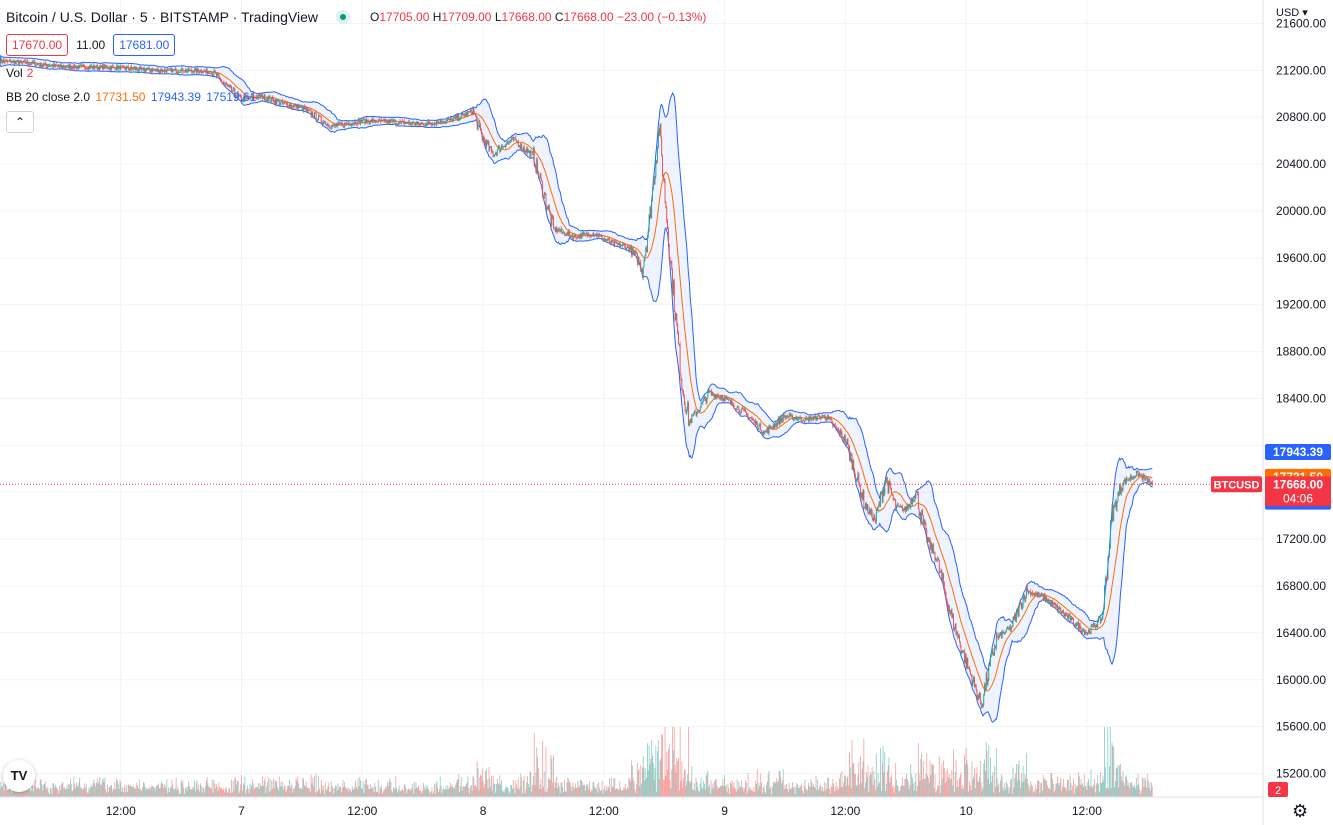 This screenshot has height=825, width=1333. Describe the element at coordinates (343, 17) in the screenshot. I see `market-status-icon` at that location.